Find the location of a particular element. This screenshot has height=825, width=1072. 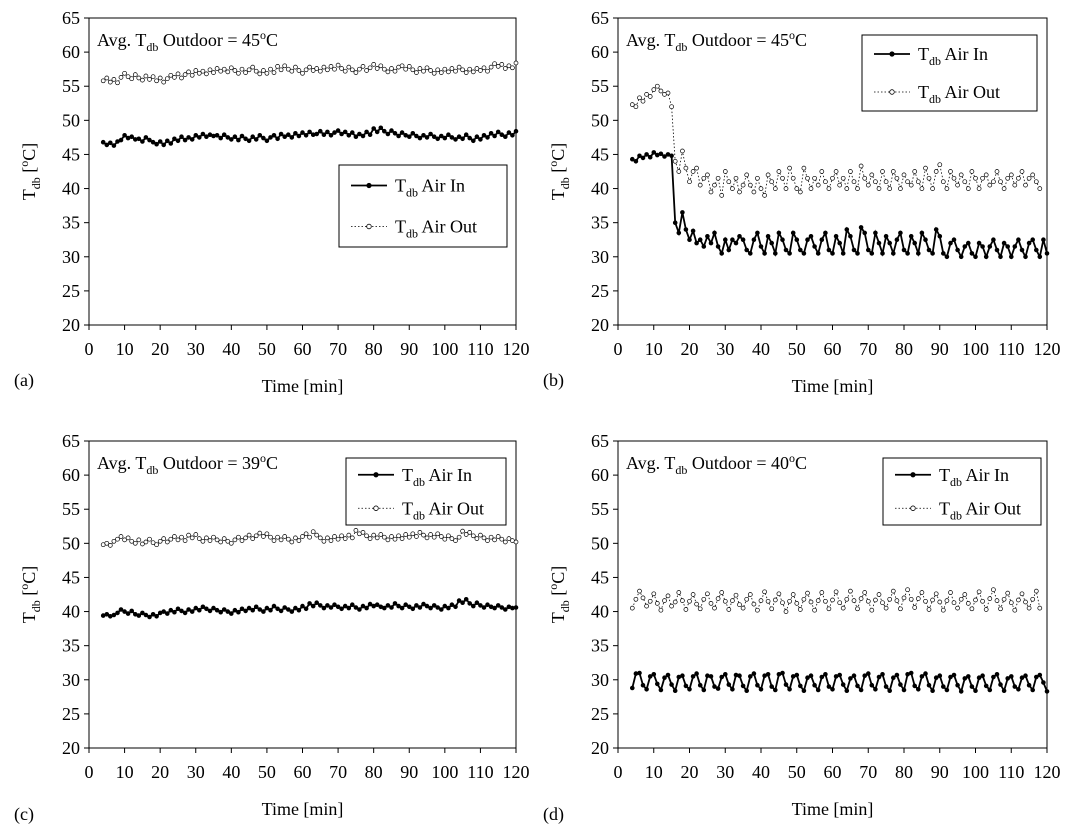

legend-sub: db is located at coordinates (412, 234).